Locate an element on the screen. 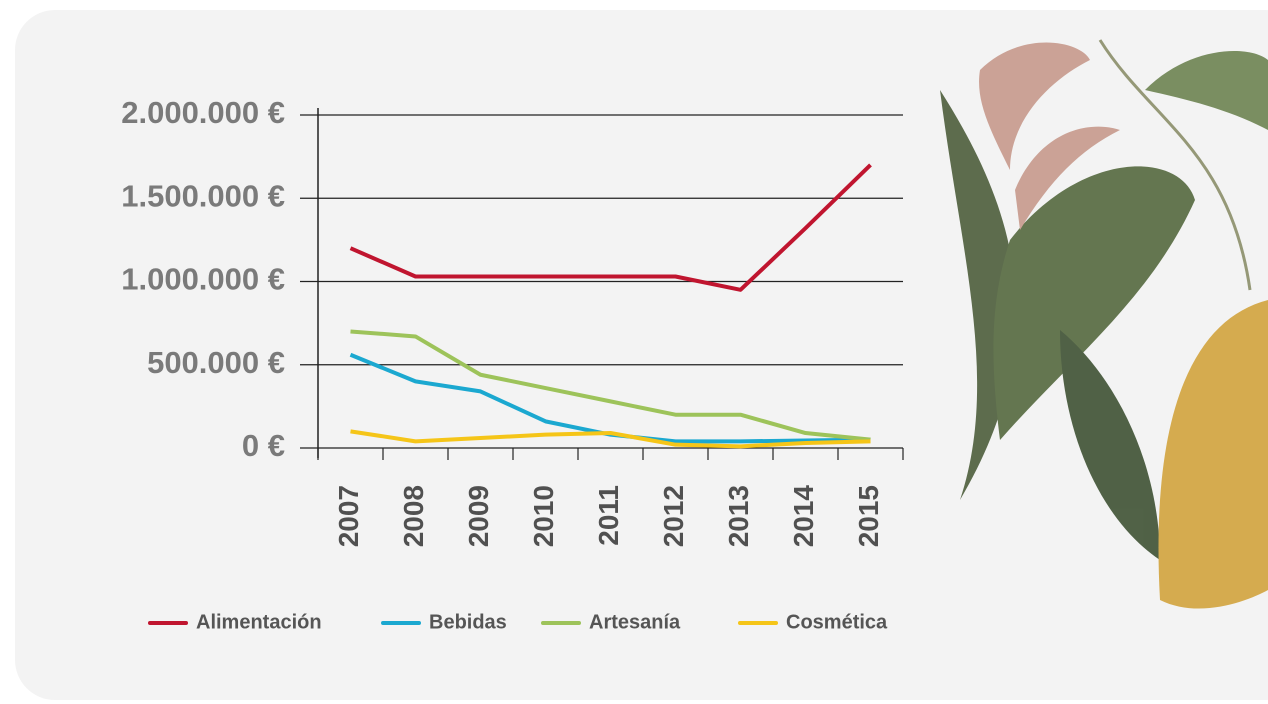 This screenshot has width=1268, height=704. x-tick-label: 2013 is located at coordinates (738, 516).